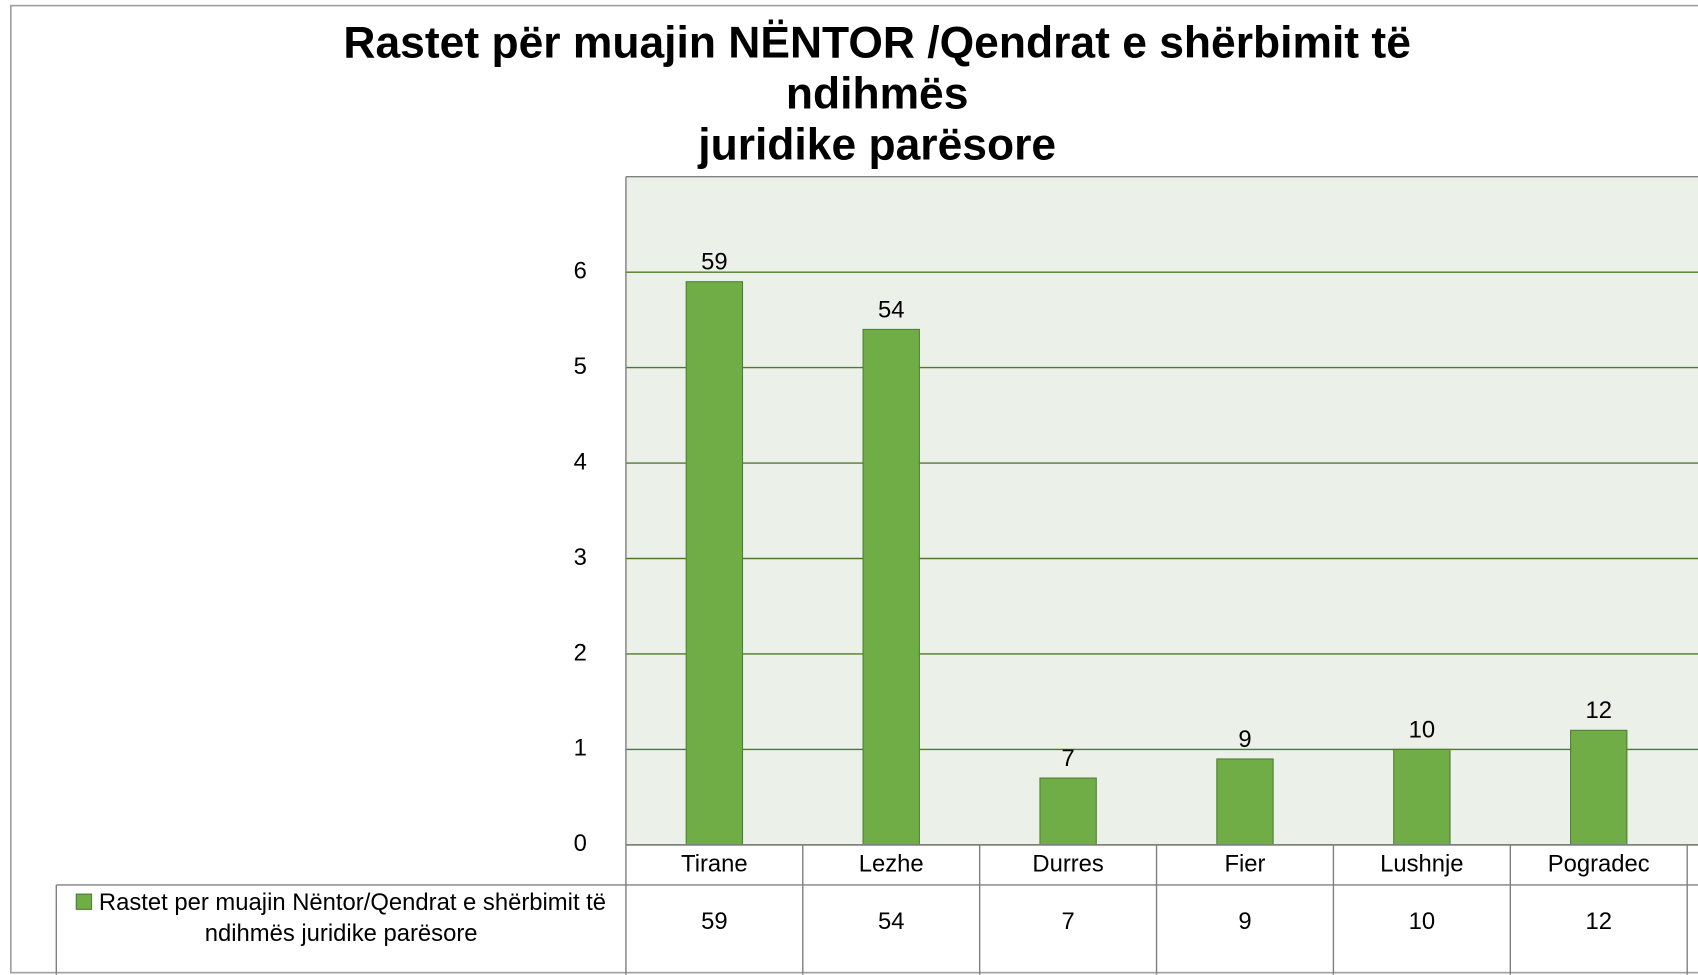 The height and width of the screenshot is (975, 1698). Describe the element at coordinates (714, 864) in the screenshot. I see `x-tick-label: Tirane` at that location.